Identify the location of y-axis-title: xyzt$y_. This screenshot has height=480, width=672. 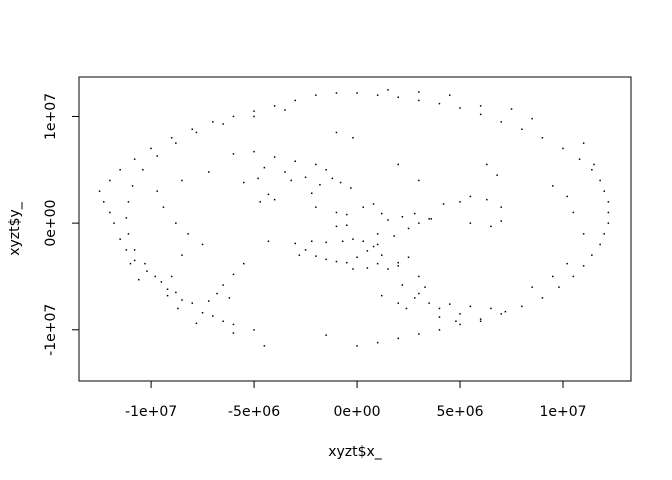
(15, 228).